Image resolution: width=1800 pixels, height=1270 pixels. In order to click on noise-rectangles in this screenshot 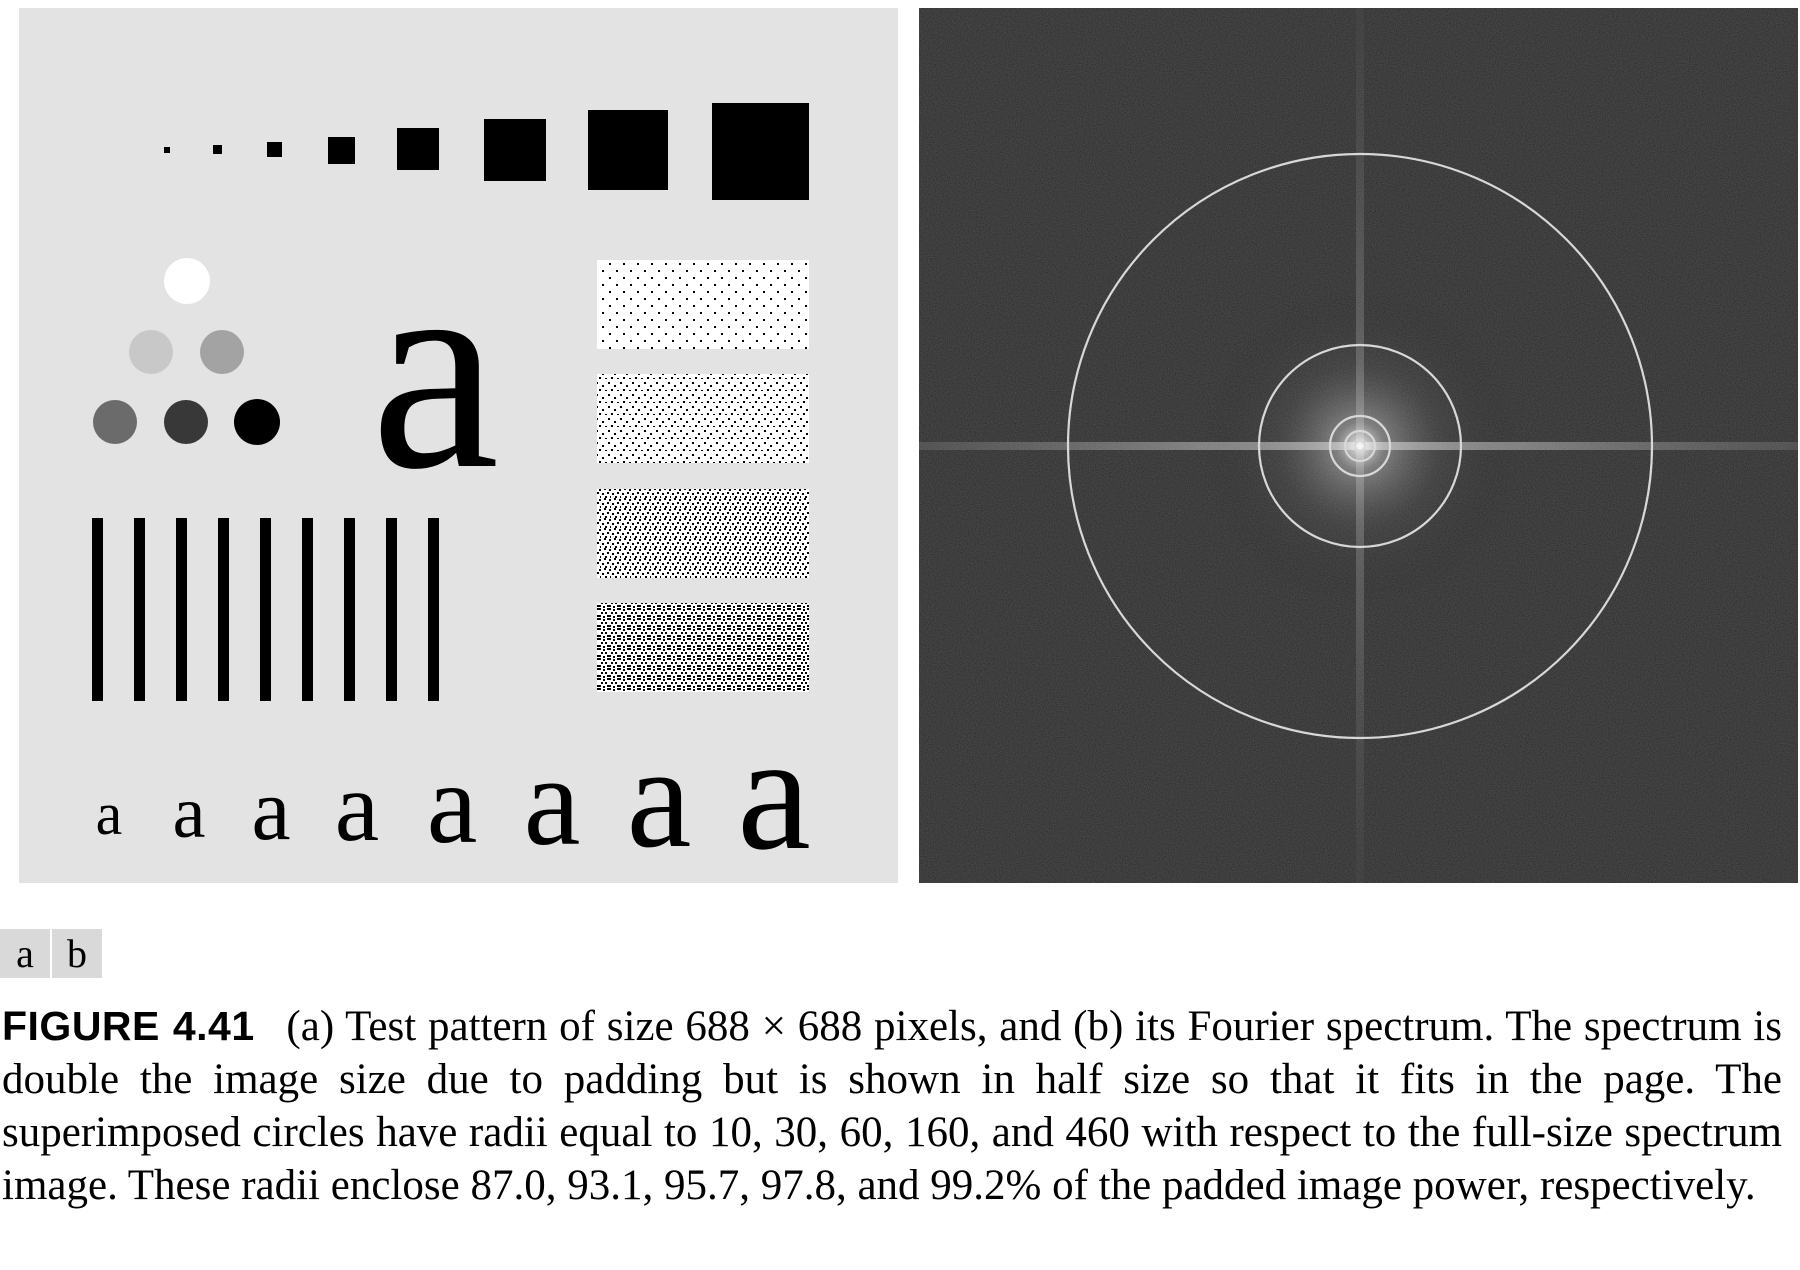, I will do `click(703, 476)`.